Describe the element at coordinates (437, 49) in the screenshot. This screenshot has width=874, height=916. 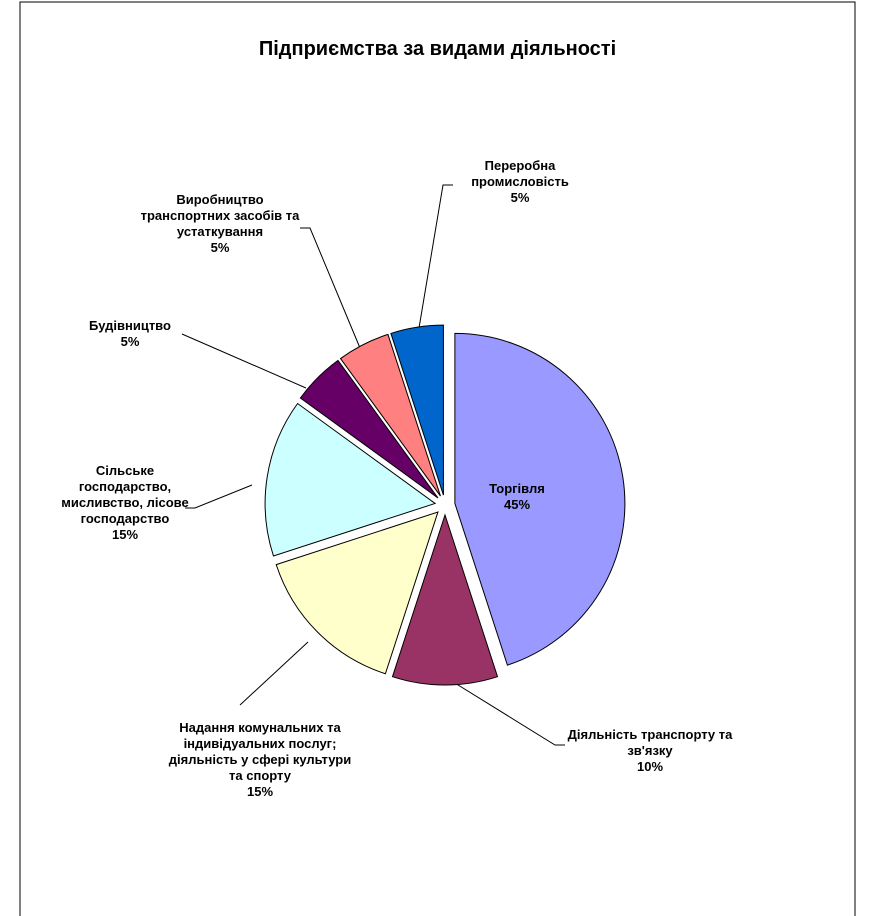
I see `chart-title: Підприємства за видами діяльності` at that location.